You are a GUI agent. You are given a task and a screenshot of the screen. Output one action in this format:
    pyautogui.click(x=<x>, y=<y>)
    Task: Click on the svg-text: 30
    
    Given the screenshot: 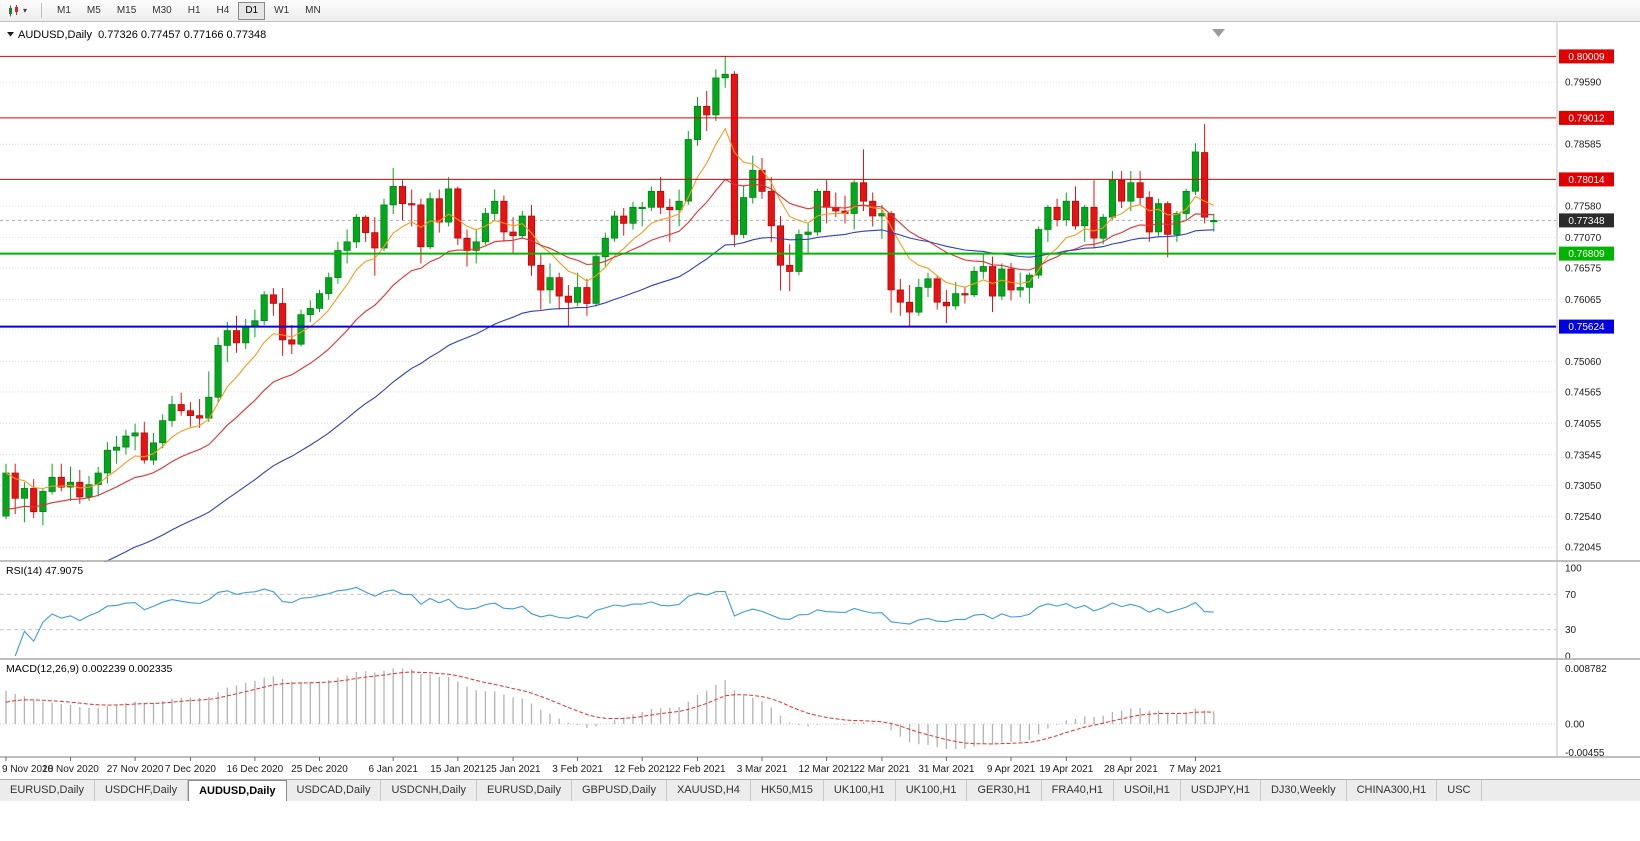 What is the action you would take?
    pyautogui.click(x=1571, y=630)
    